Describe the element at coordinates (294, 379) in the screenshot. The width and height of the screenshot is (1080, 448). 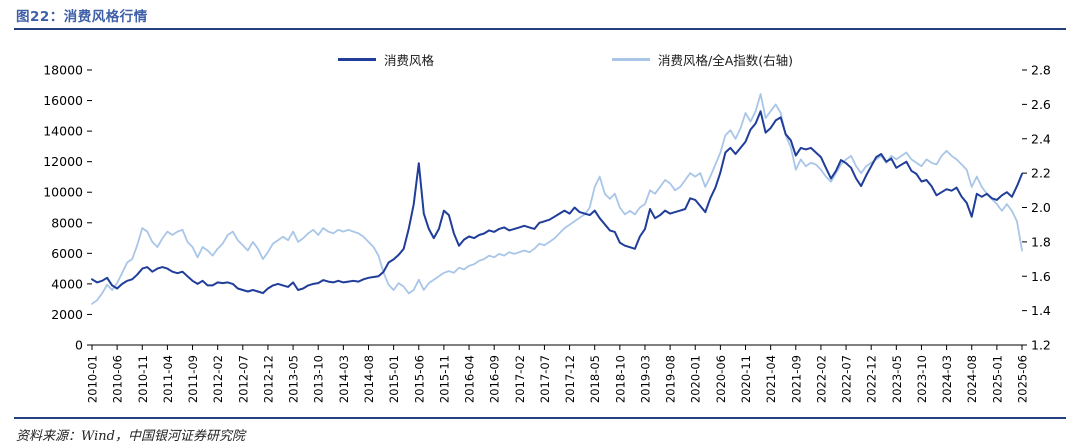
I see `x-axis-label: 2013-05` at that location.